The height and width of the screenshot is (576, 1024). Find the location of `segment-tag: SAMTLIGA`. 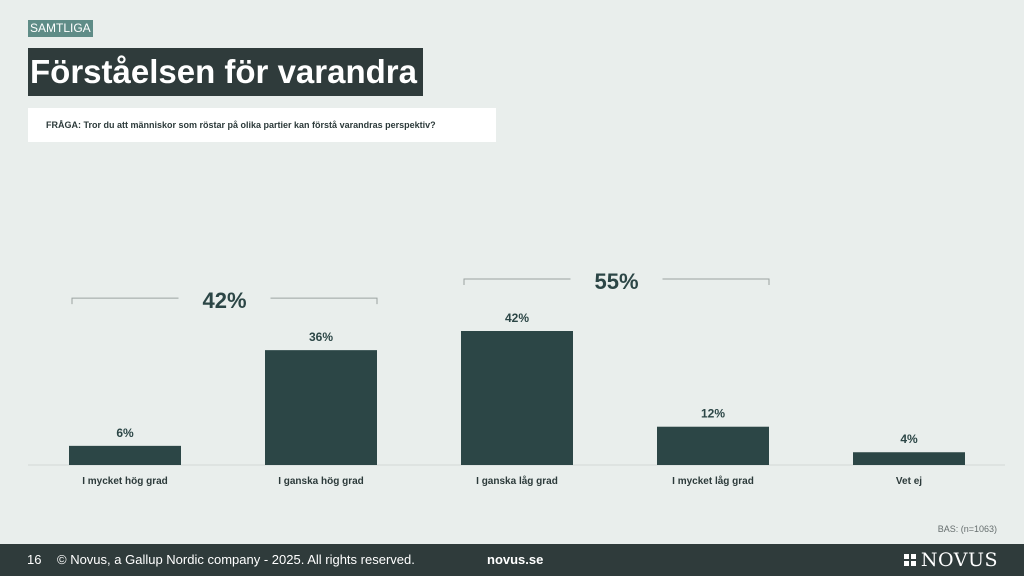

segment-tag: SAMTLIGA is located at coordinates (60, 28).